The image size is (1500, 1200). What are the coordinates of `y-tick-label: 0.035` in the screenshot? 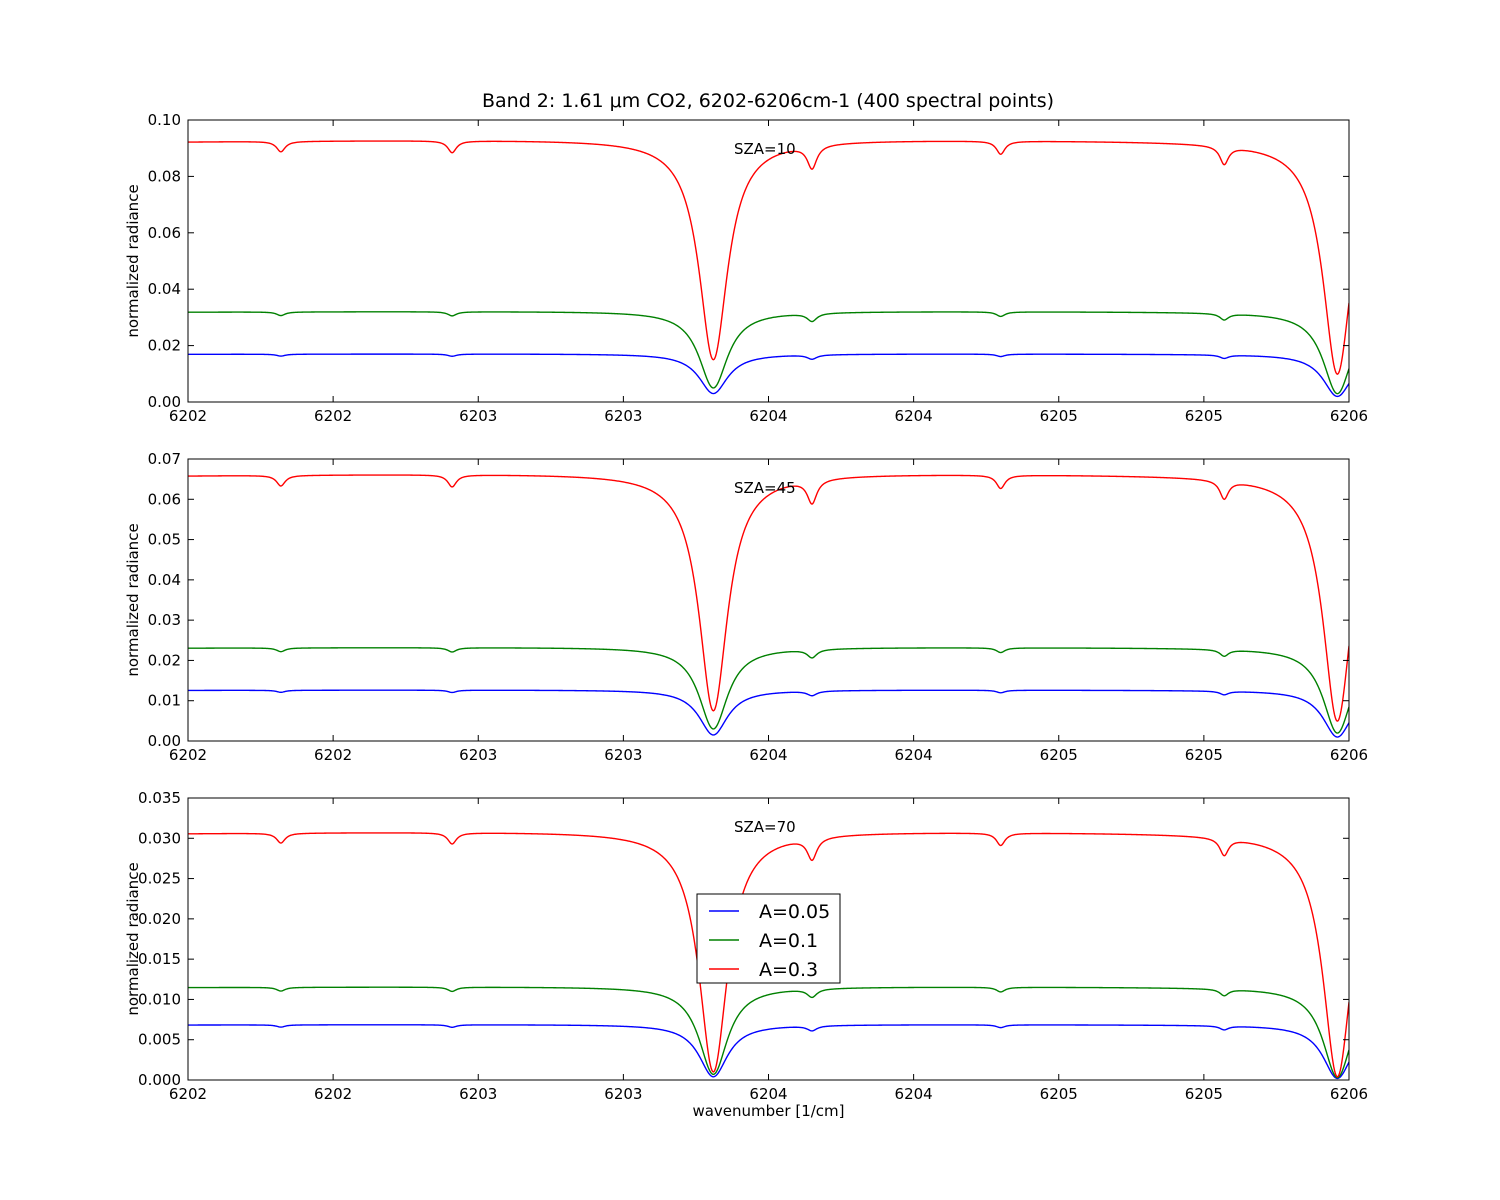 It's located at (159, 798).